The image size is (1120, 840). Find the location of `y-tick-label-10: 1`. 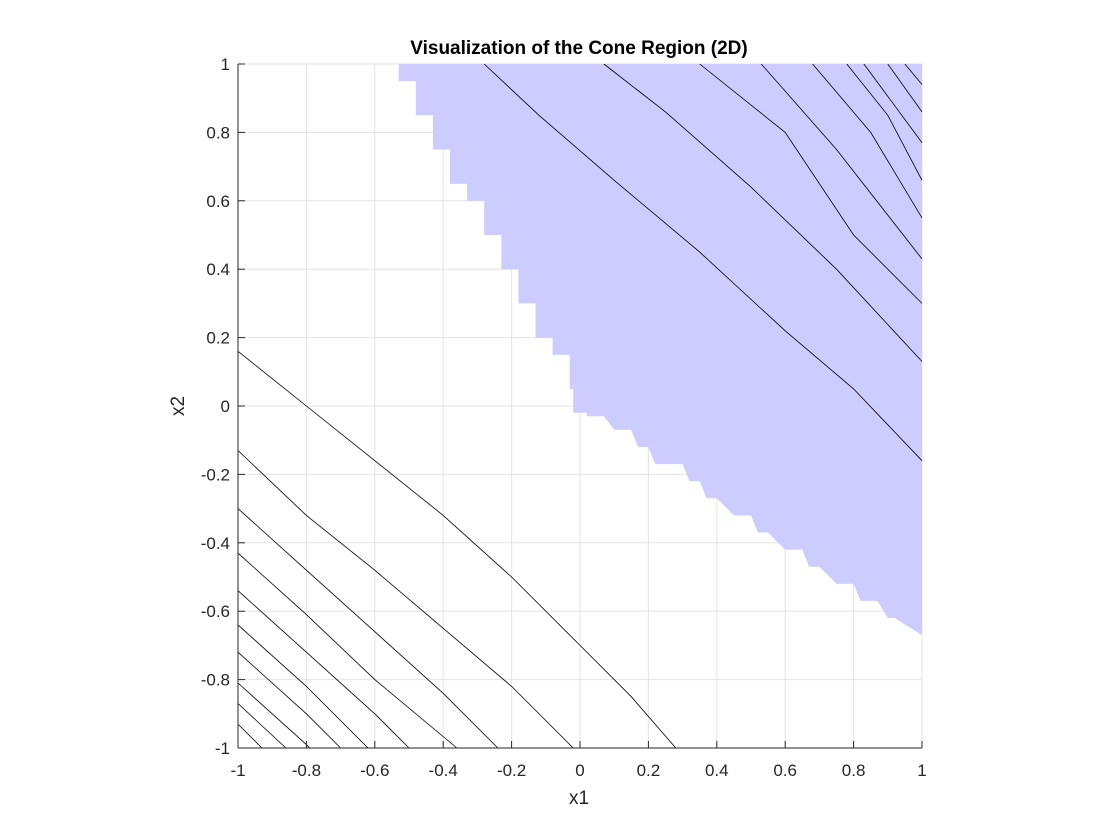

y-tick-label-10: 1 is located at coordinates (225, 64).